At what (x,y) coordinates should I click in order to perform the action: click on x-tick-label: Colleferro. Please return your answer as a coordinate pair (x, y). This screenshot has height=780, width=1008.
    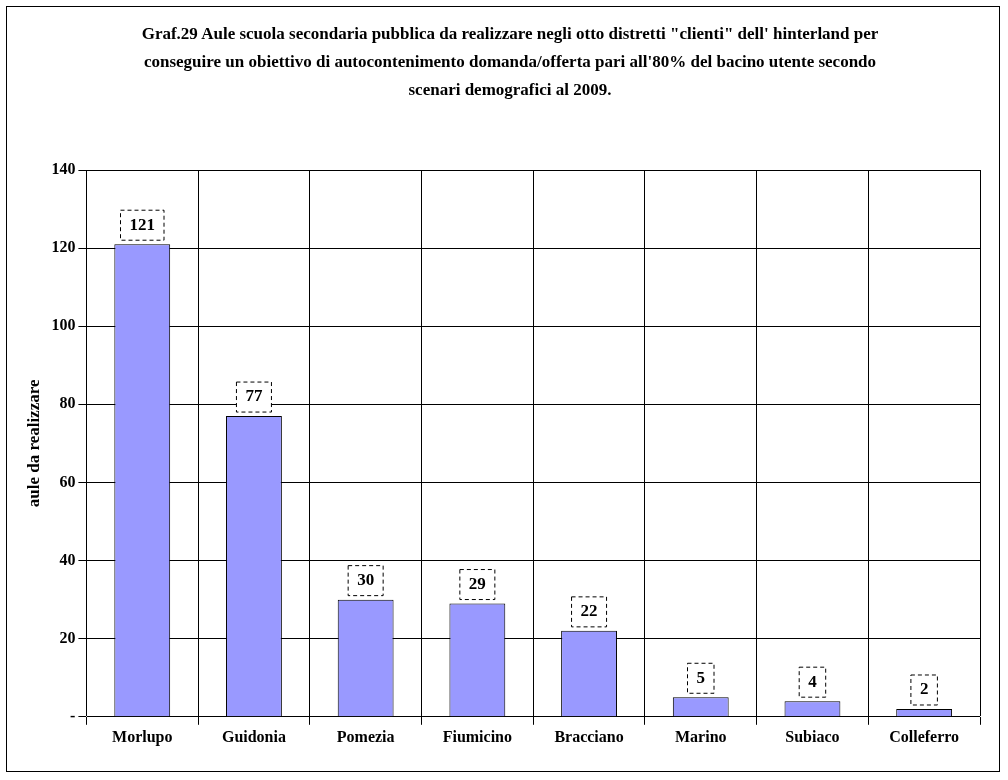
    Looking at the image, I should click on (924, 736).